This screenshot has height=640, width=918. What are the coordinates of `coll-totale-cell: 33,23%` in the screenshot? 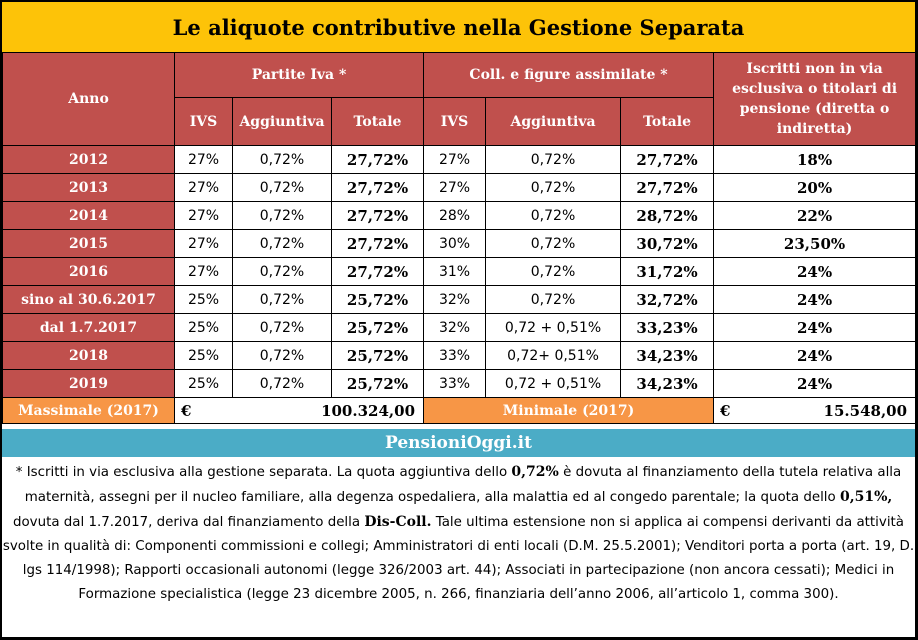 It's located at (667, 327).